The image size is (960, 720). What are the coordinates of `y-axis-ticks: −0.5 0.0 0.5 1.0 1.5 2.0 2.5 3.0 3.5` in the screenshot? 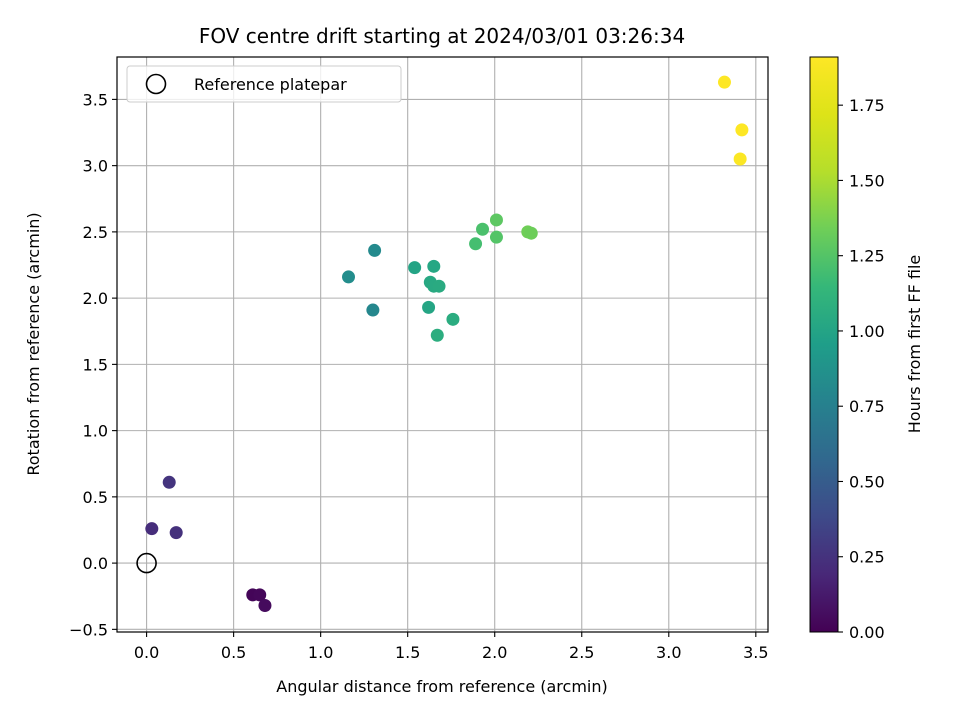 It's located at (93, 364).